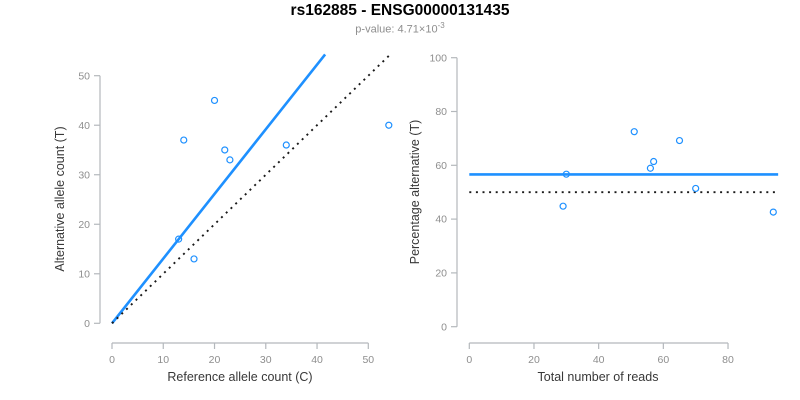  What do you see at coordinates (396, 29) in the screenshot?
I see `p-value-text: p-value: 4.71×10` at bounding box center [396, 29].